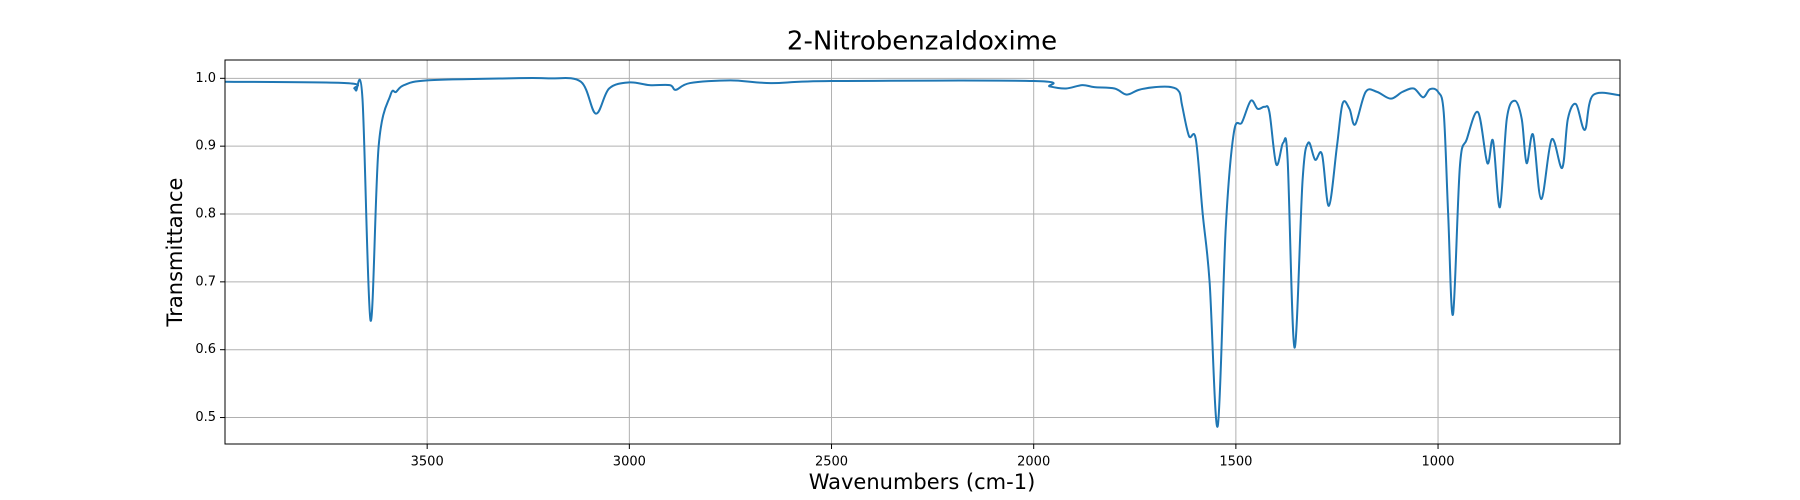  I want to click on chart-title: 2-Nitrobenzaldoxime, so click(922, 42).